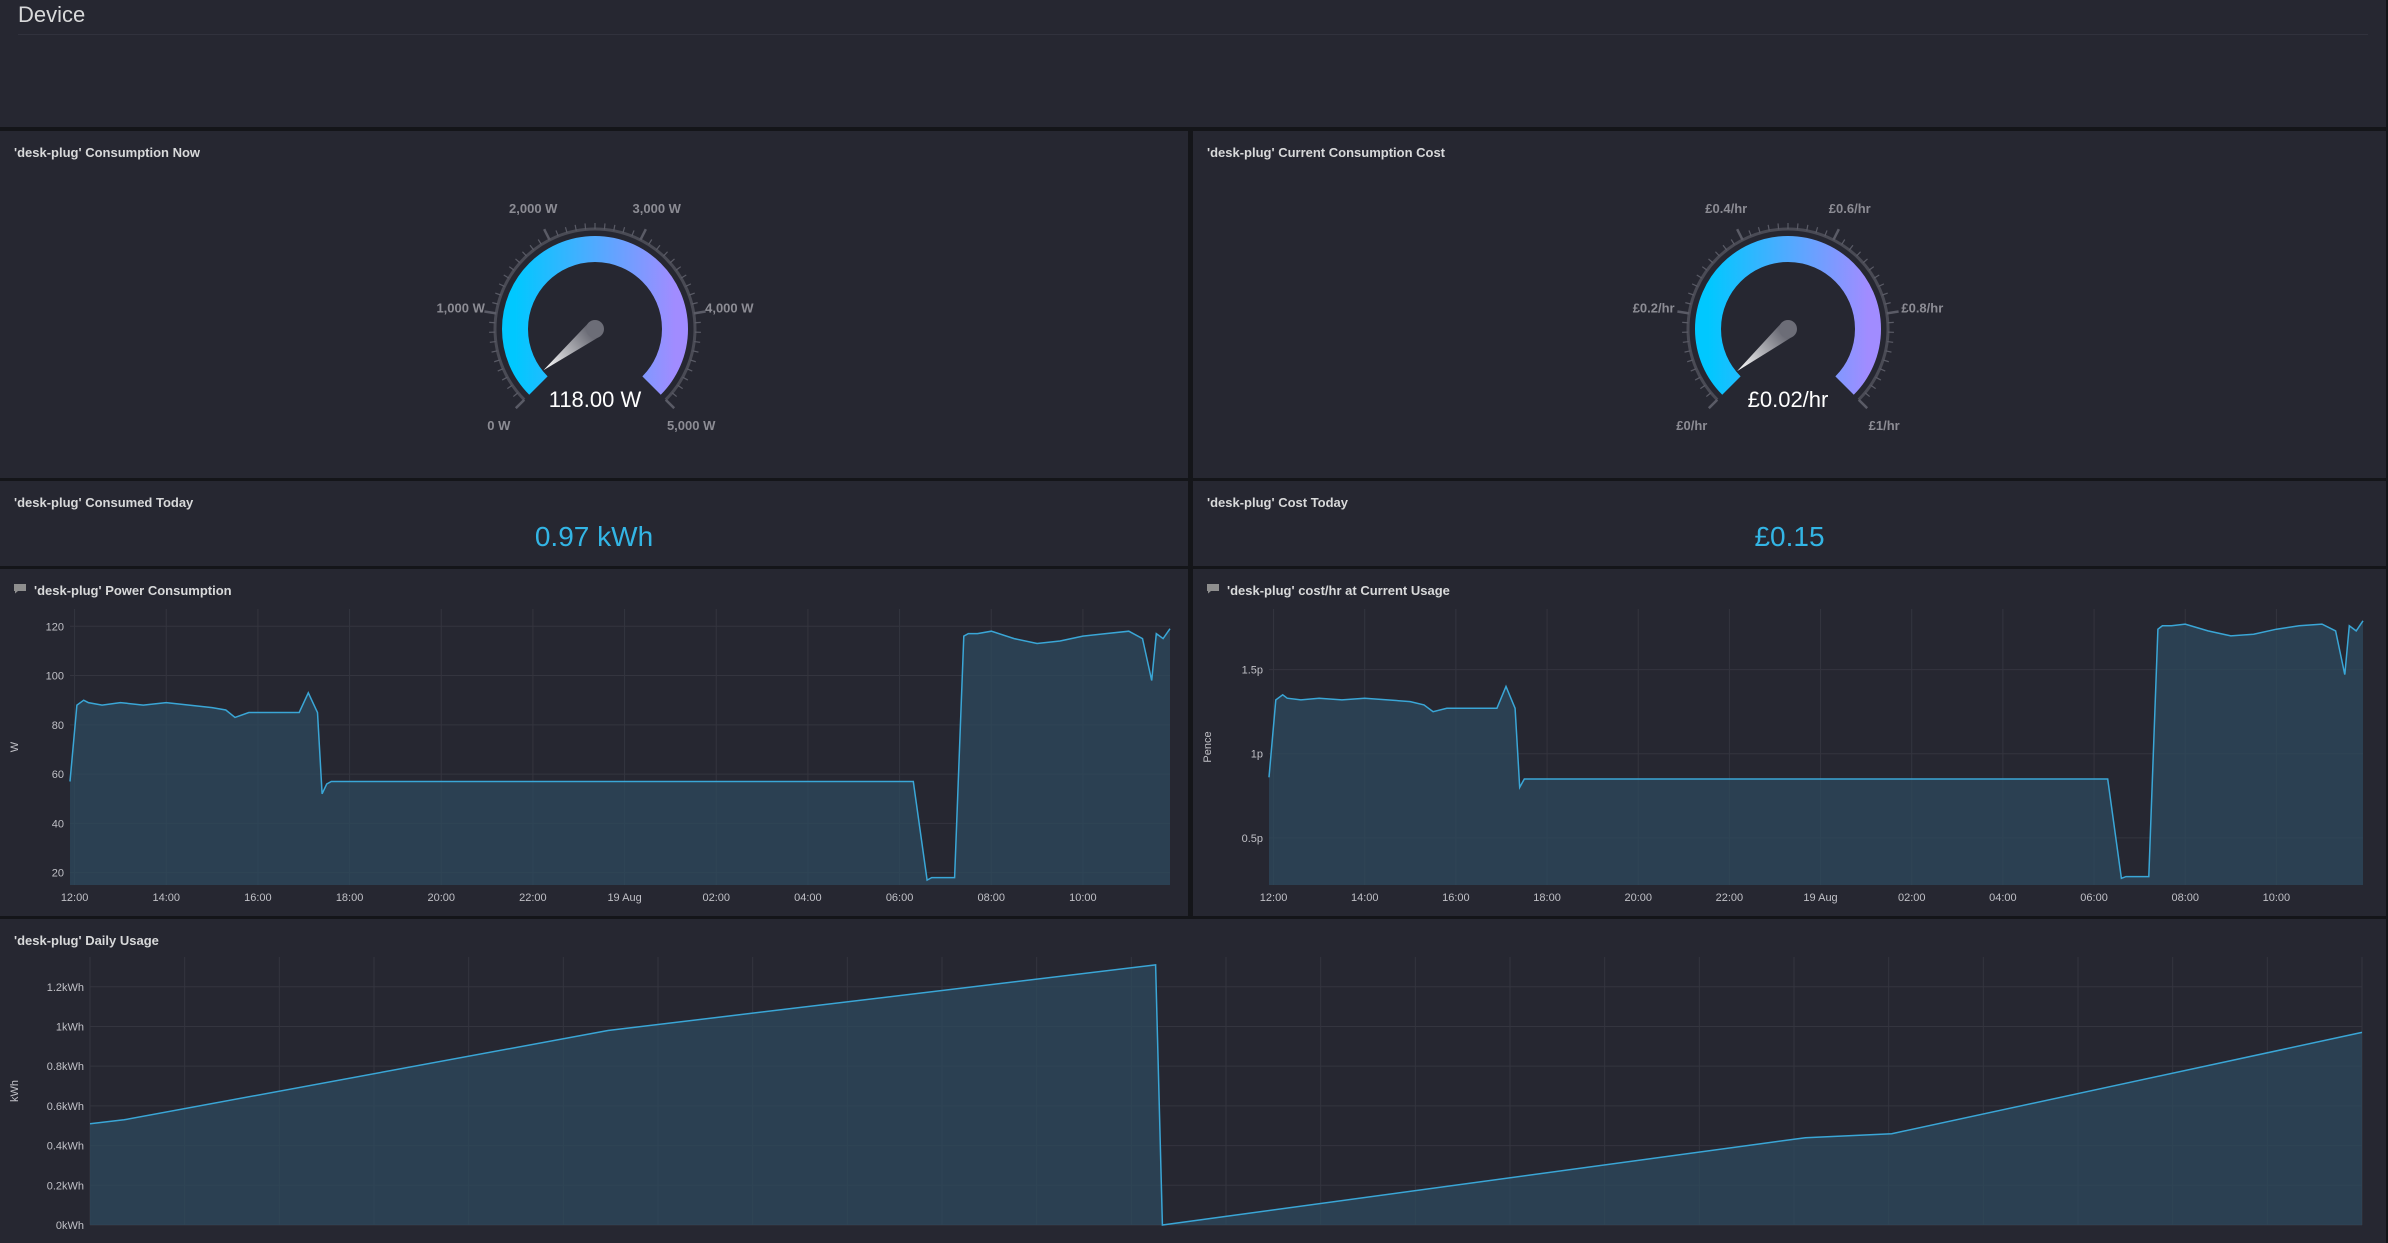 The image size is (2388, 1243). Describe the element at coordinates (499, 425) in the screenshot. I see `gauge-tick-label: 0 W` at that location.